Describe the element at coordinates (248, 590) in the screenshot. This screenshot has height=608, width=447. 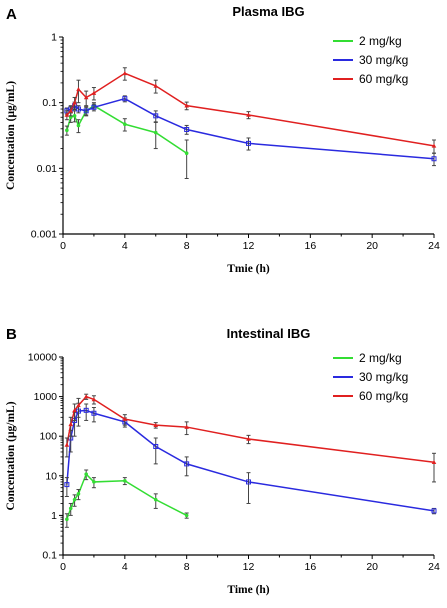
I see `x-axis-label: Time (h)` at that location.